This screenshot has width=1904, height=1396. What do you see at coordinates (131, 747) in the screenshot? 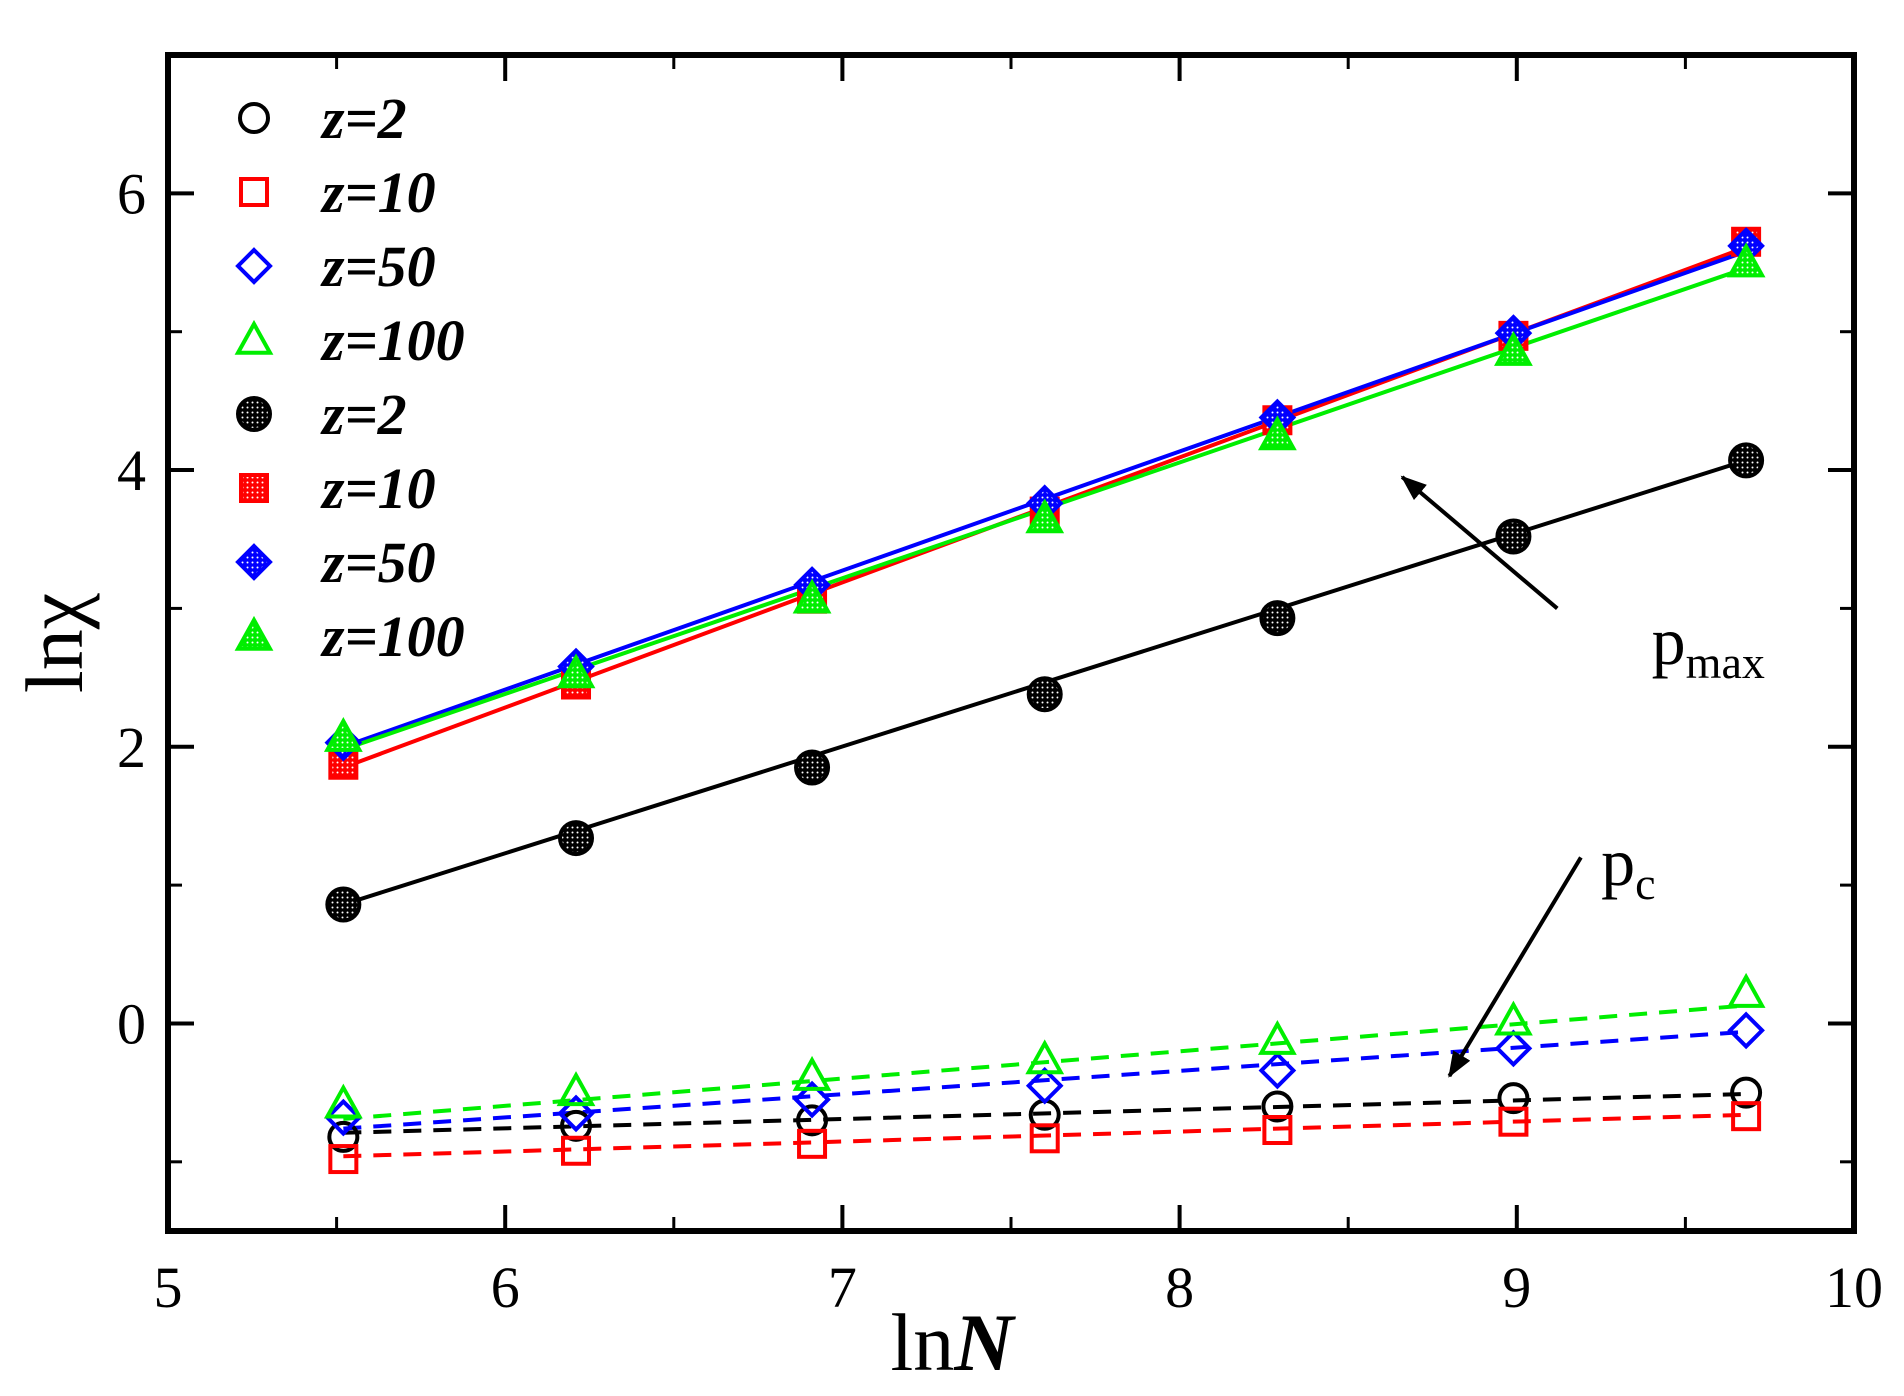
I see `y-tick-label: 2` at bounding box center [131, 747].